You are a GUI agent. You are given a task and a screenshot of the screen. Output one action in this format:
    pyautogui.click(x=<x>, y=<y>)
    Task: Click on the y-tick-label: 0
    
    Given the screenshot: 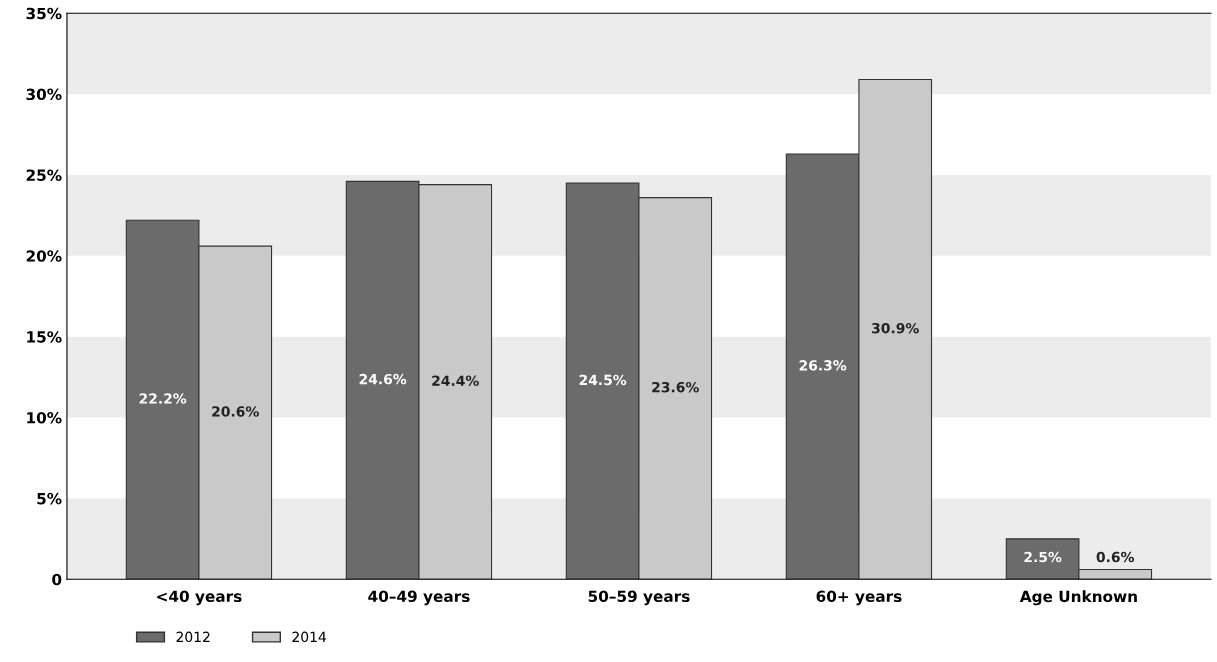 What is the action you would take?
    pyautogui.click(x=57, y=579)
    